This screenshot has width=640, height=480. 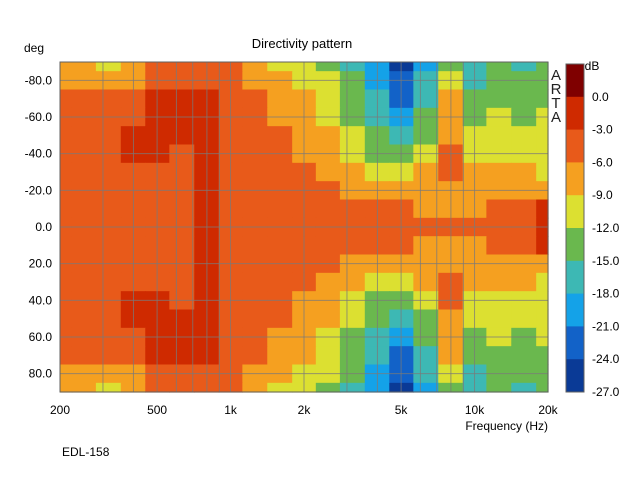 I want to click on y-tick-label: -20.0, so click(x=39, y=190).